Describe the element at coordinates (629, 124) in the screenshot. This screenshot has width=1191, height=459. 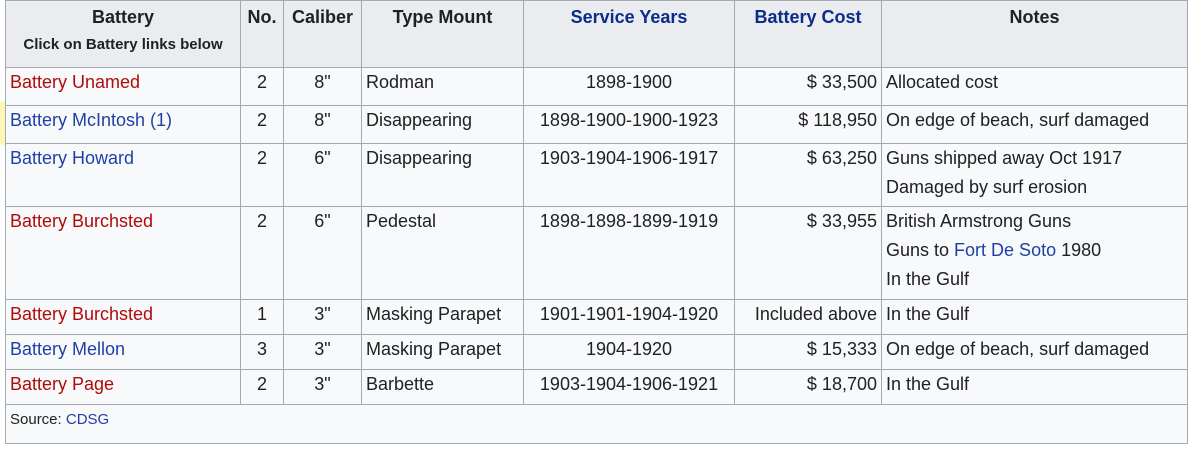
I see `years-cell: 1898-1900-1900-1923` at that location.